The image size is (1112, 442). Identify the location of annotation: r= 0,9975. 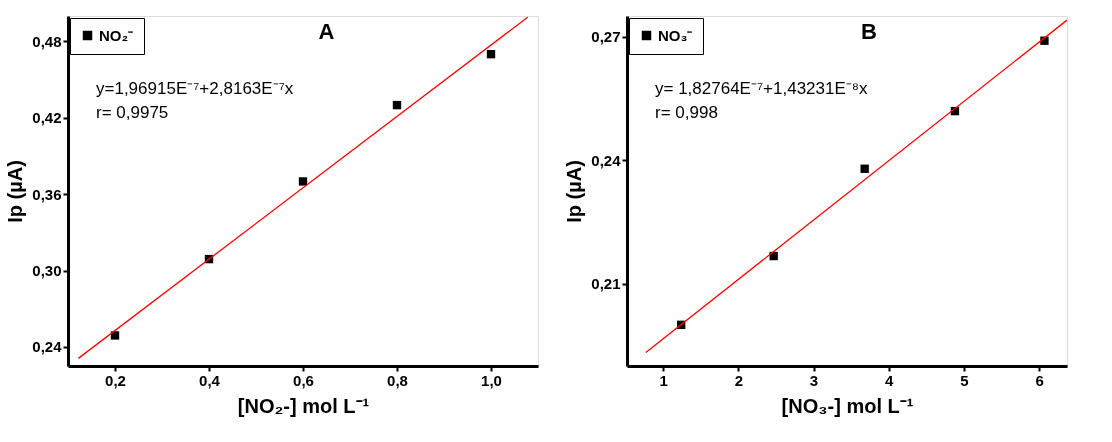
(132, 112).